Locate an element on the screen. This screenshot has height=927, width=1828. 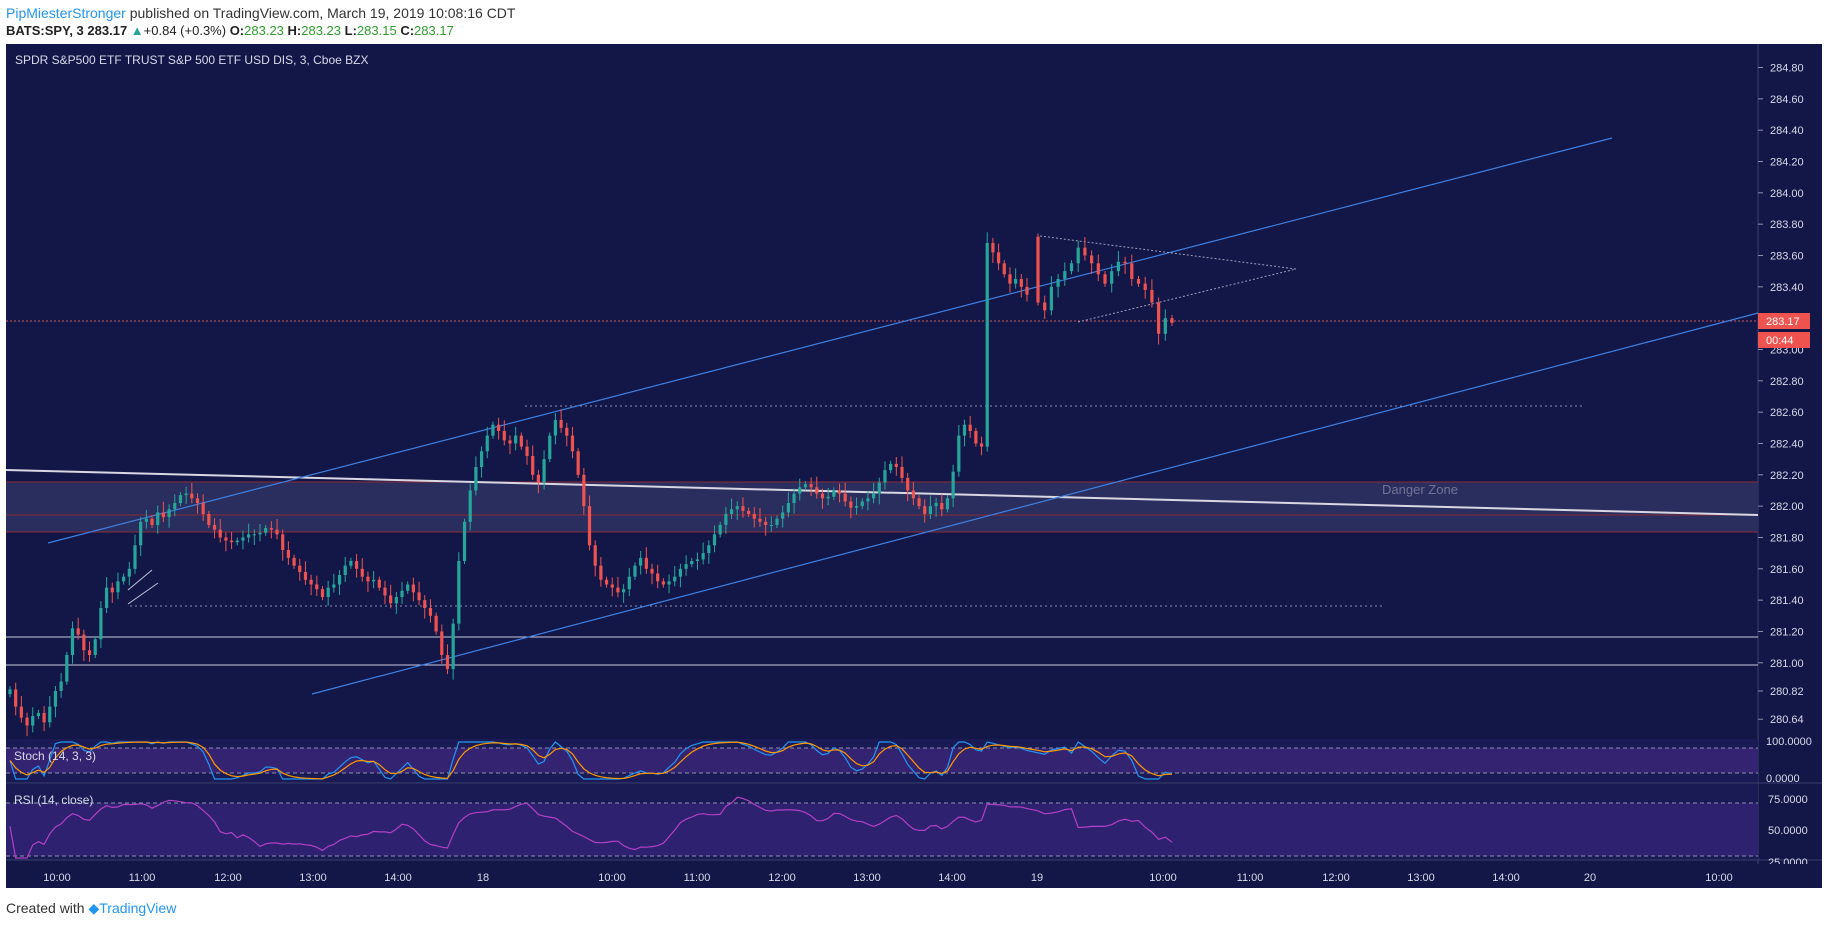
countdown-tag is located at coordinates (1784, 340).